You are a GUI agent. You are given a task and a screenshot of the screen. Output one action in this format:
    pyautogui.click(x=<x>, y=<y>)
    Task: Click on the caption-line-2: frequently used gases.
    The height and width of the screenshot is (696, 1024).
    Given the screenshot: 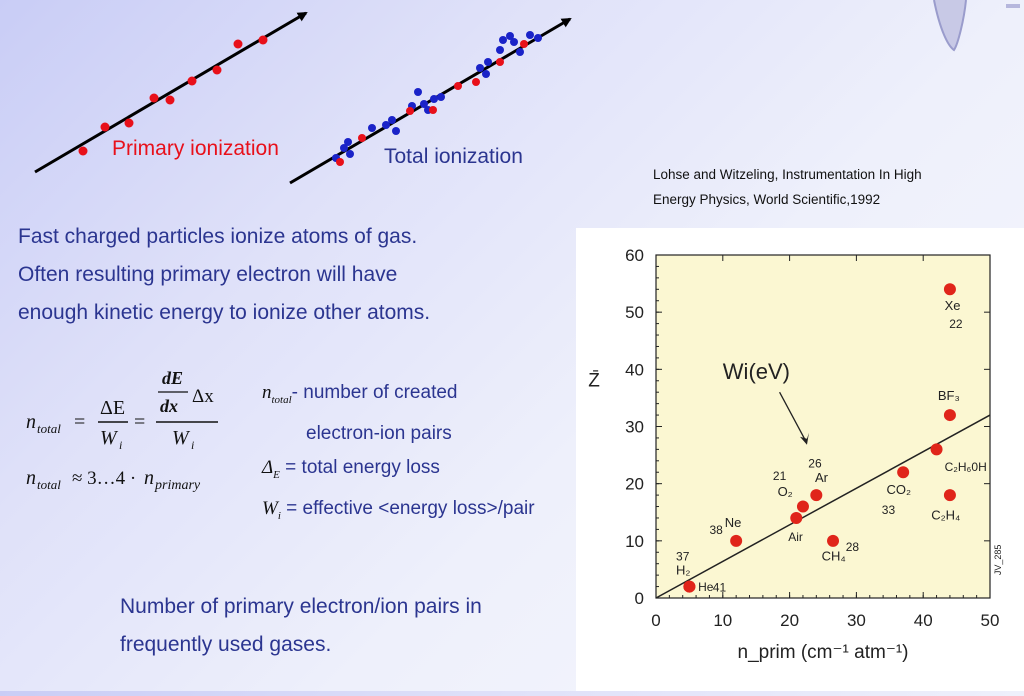 What is the action you would take?
    pyautogui.click(x=226, y=644)
    